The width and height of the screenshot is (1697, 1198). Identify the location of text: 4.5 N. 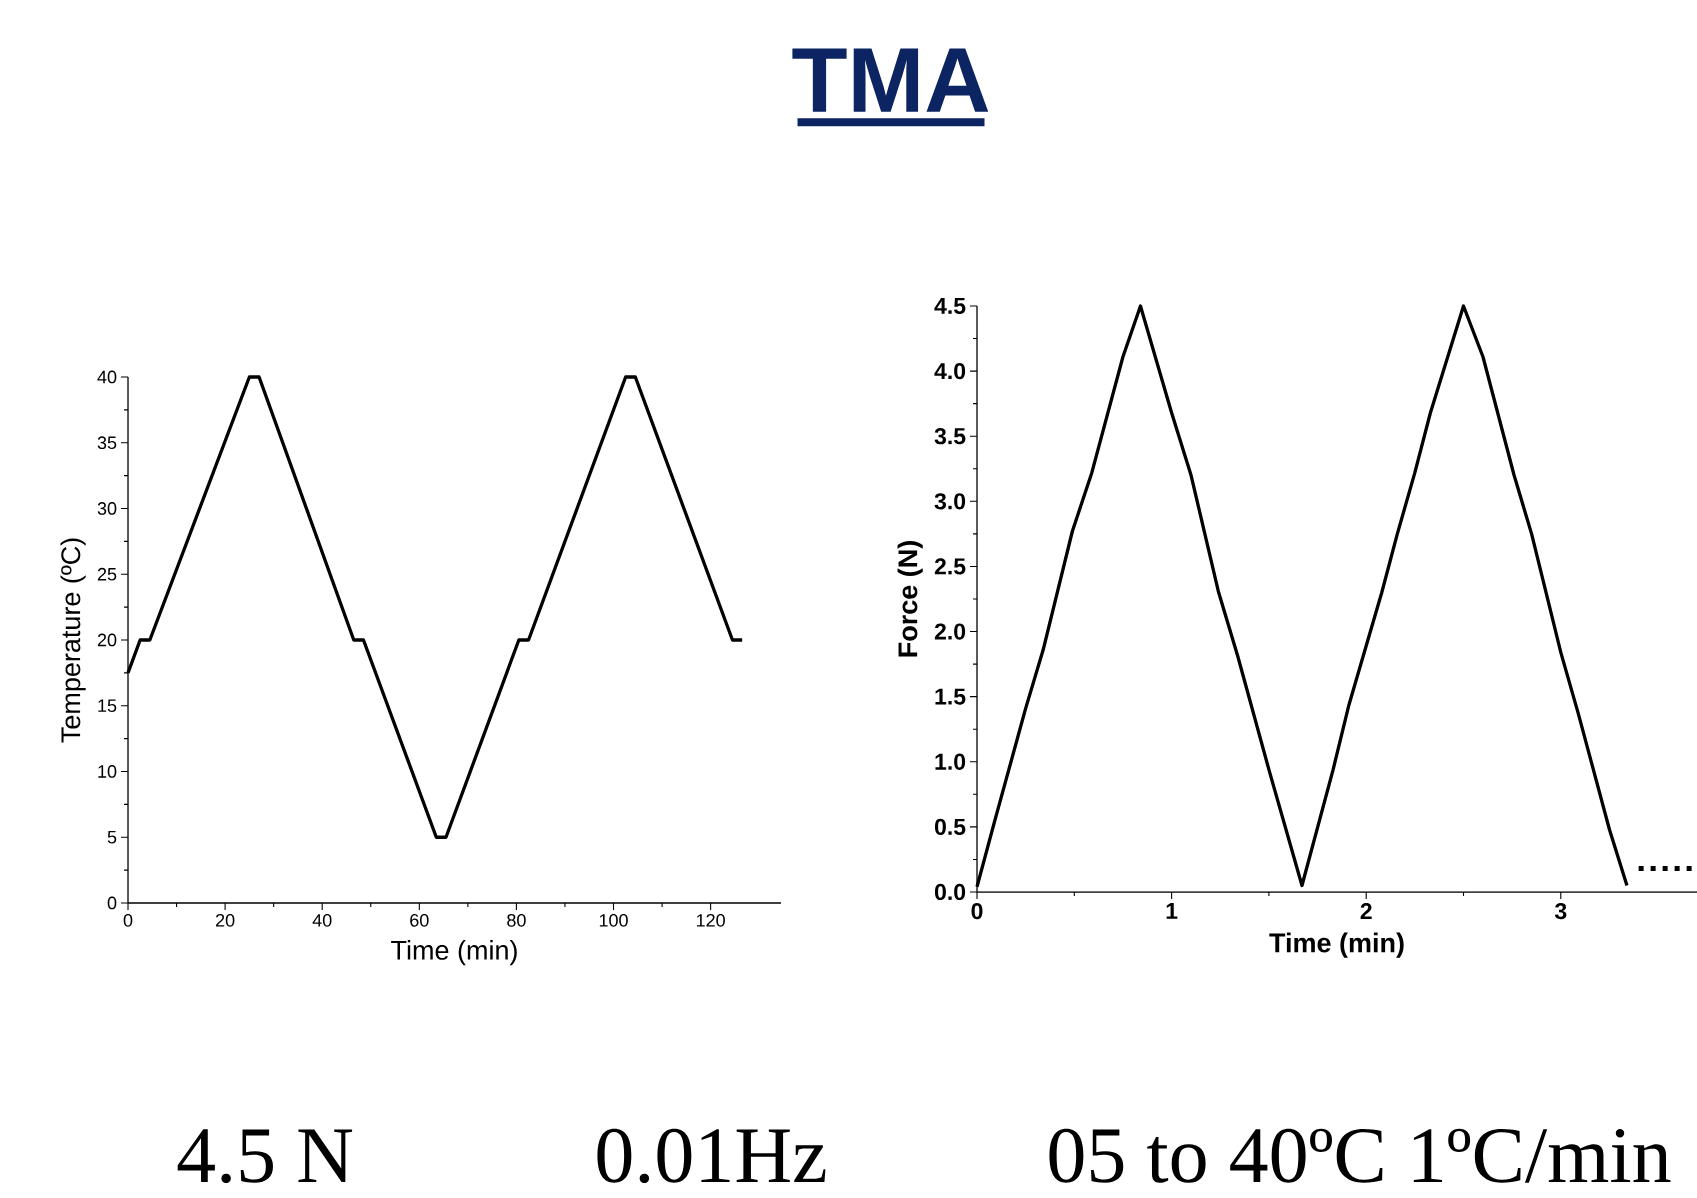
(265, 1156).